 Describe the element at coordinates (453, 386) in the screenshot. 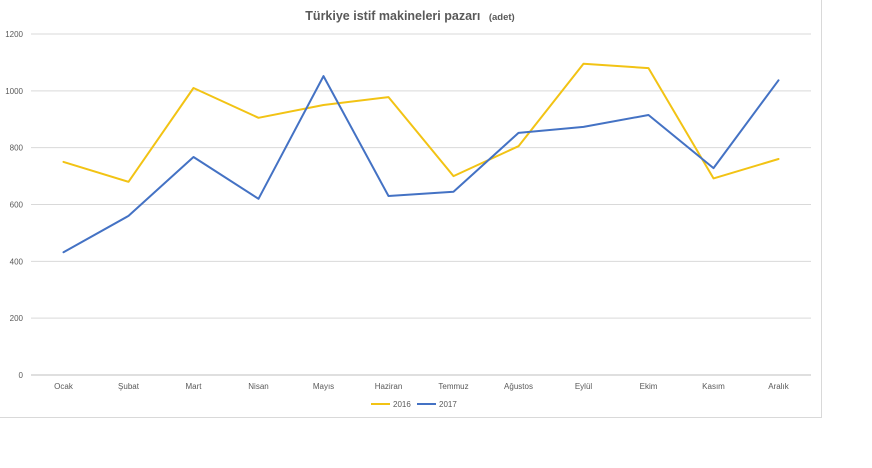

I see `x-tick-label: Temmuz` at that location.